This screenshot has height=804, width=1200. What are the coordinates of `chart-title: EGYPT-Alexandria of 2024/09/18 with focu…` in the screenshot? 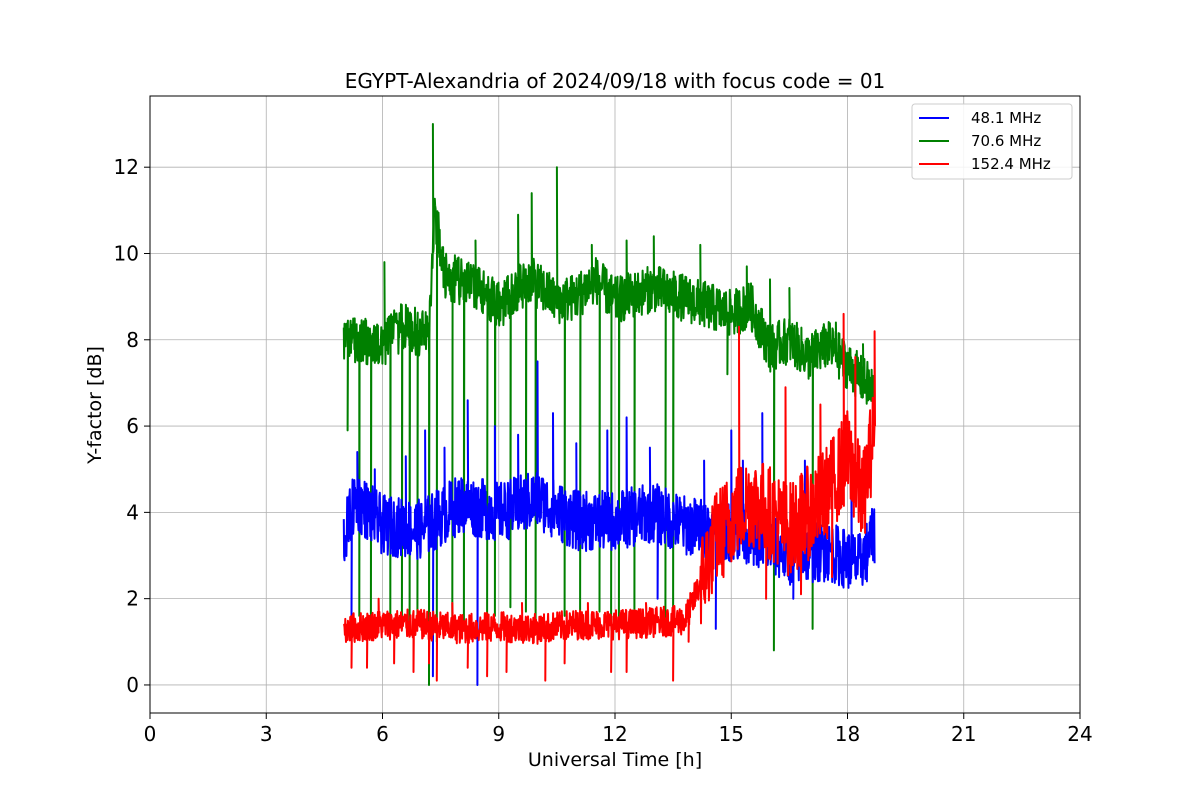 It's located at (615, 81).